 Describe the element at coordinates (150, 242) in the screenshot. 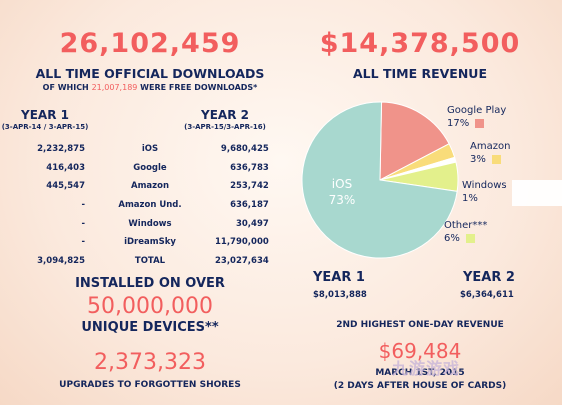

I see `platform-cell: iDreamSky` at that location.